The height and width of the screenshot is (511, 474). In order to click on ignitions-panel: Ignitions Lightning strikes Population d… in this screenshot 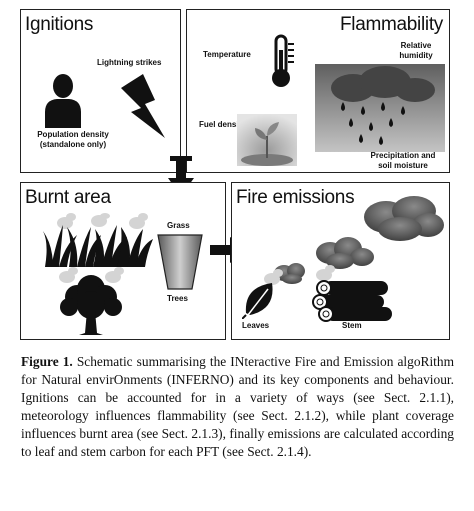, I will do `click(100, 91)`.